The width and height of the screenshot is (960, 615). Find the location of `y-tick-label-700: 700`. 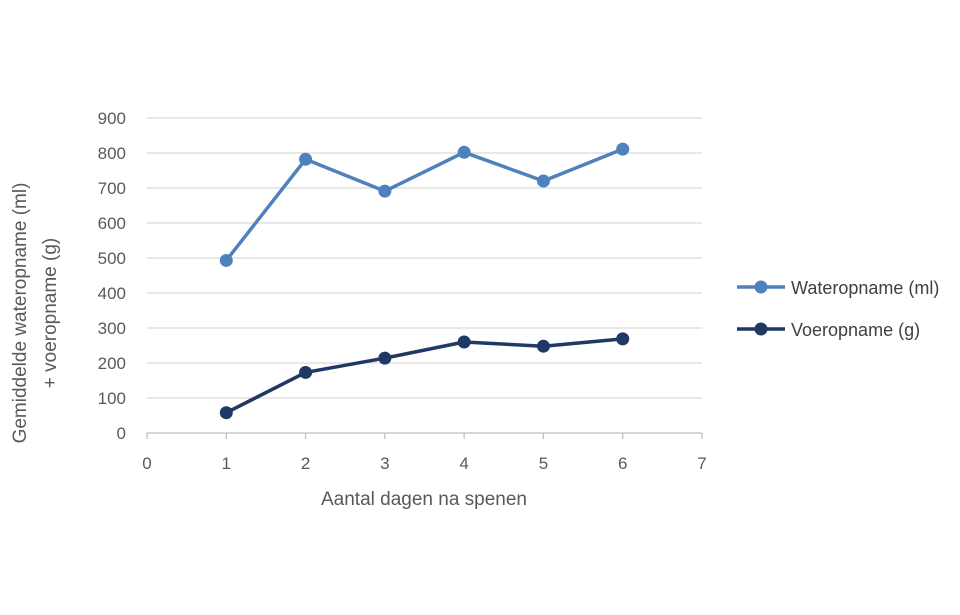

y-tick-label-700: 700 is located at coordinates (112, 188).